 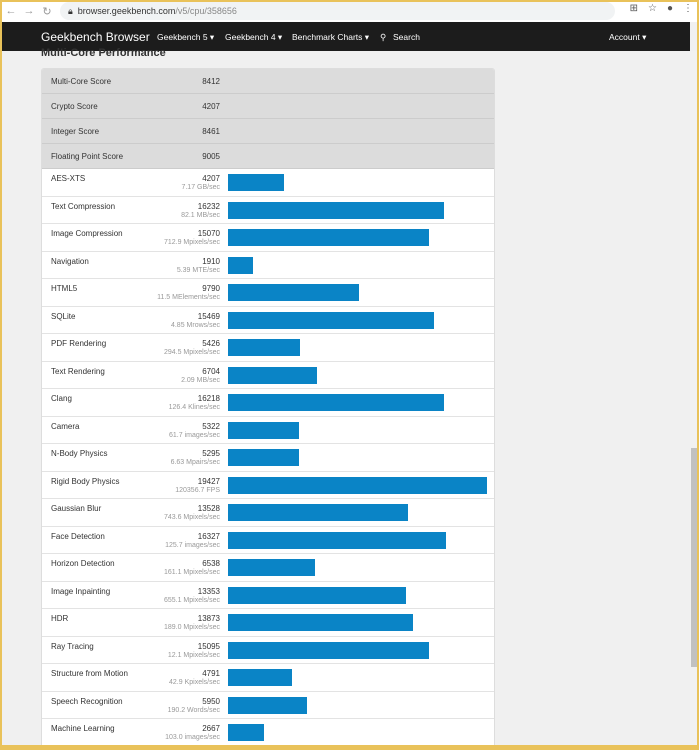 I want to click on benchmark-unit: 190.2 Words/sec, so click(x=193, y=710).